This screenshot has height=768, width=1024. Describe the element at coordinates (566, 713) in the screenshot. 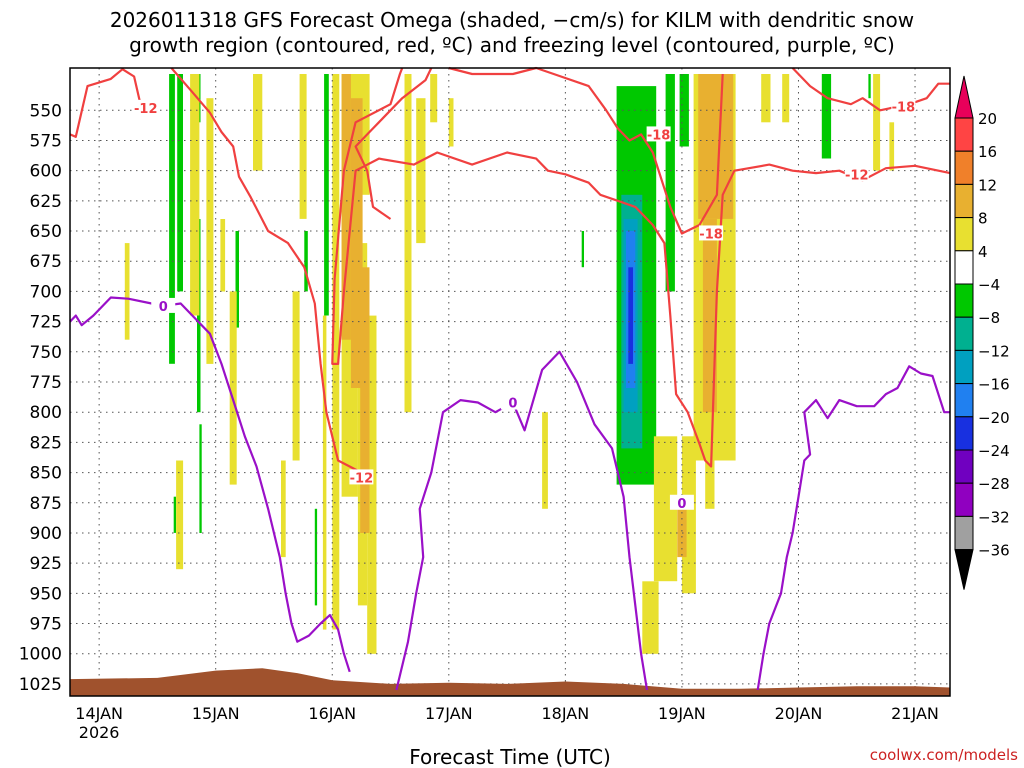

I see `x-tick-label: 18JAN` at that location.